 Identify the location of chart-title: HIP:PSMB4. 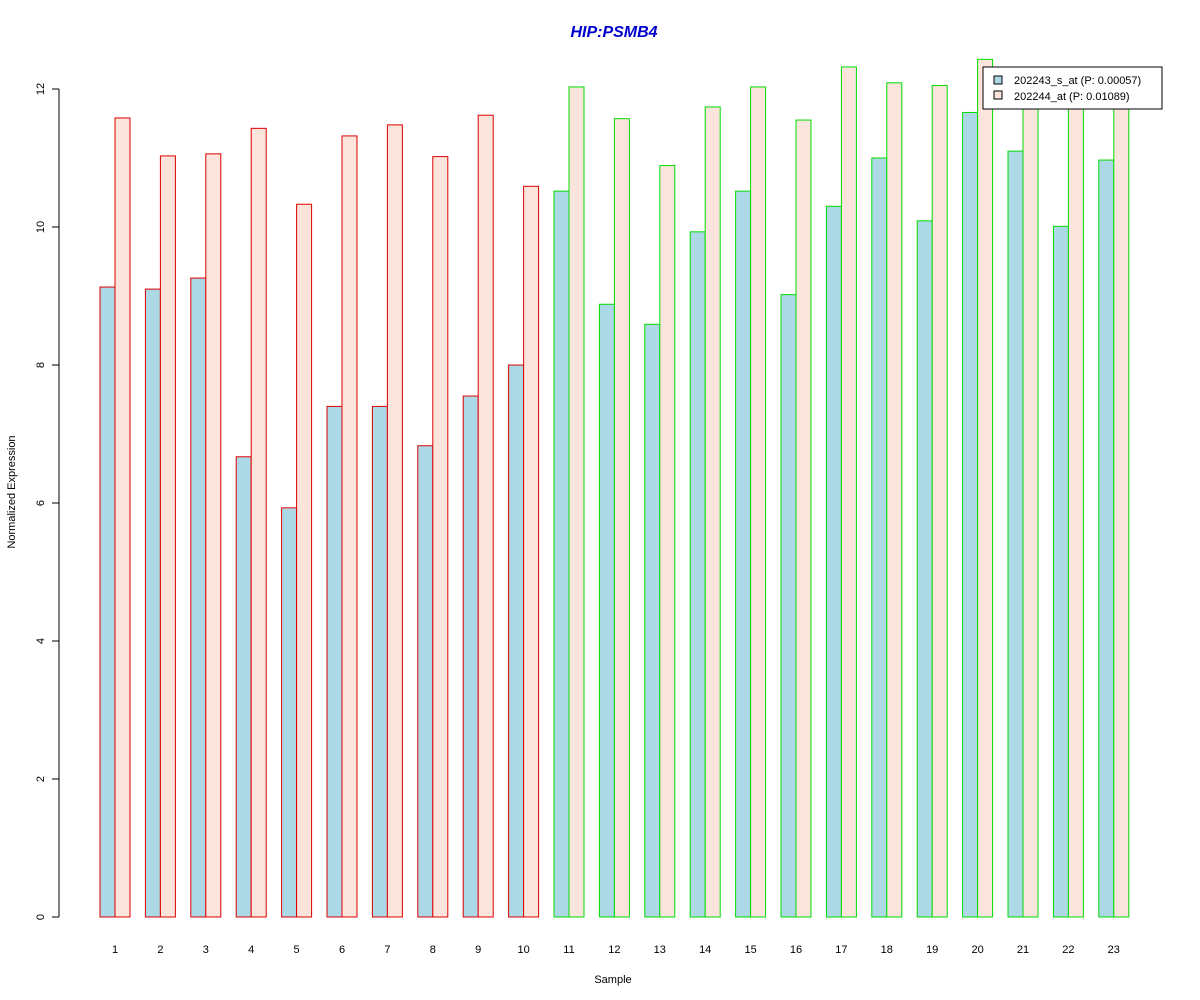
(613, 32).